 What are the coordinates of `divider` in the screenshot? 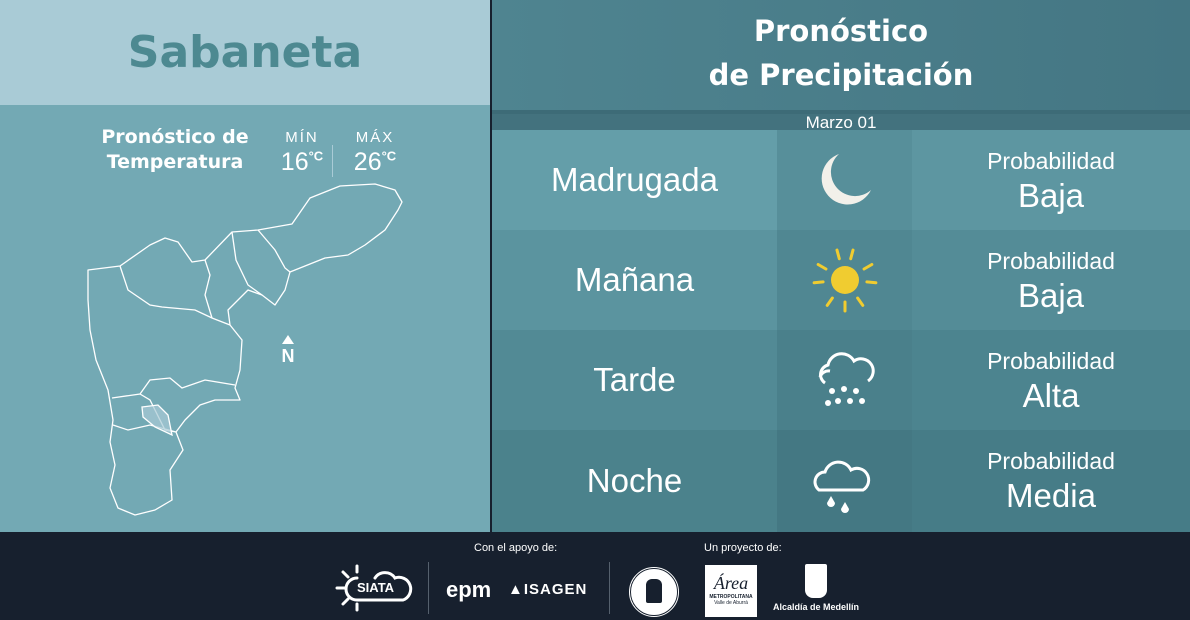 It's located at (332, 161).